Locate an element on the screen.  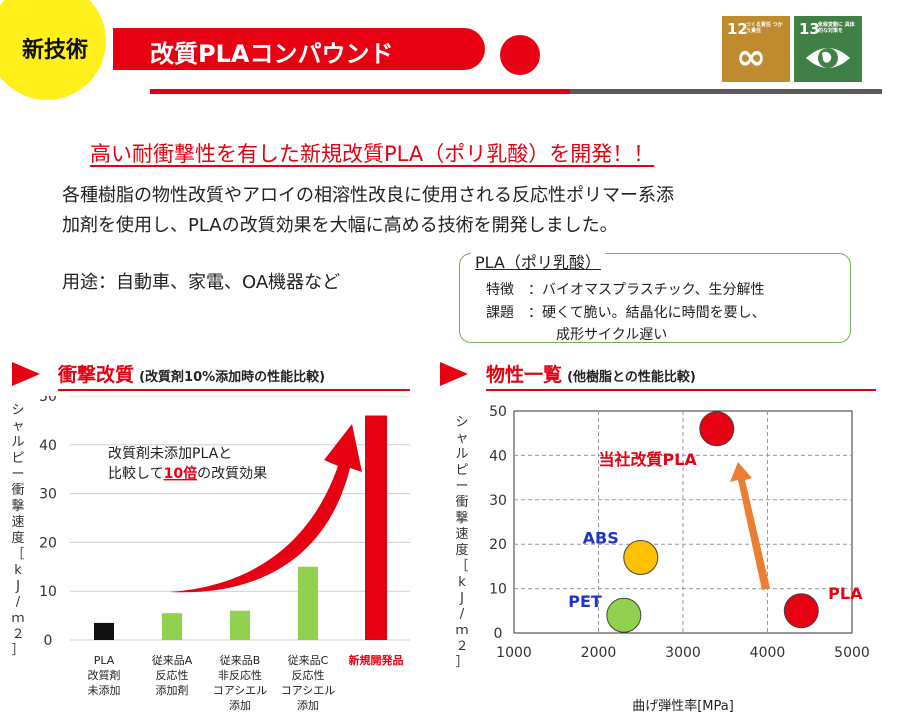
bar-y-label-char: ２ is located at coordinates (17, 634).